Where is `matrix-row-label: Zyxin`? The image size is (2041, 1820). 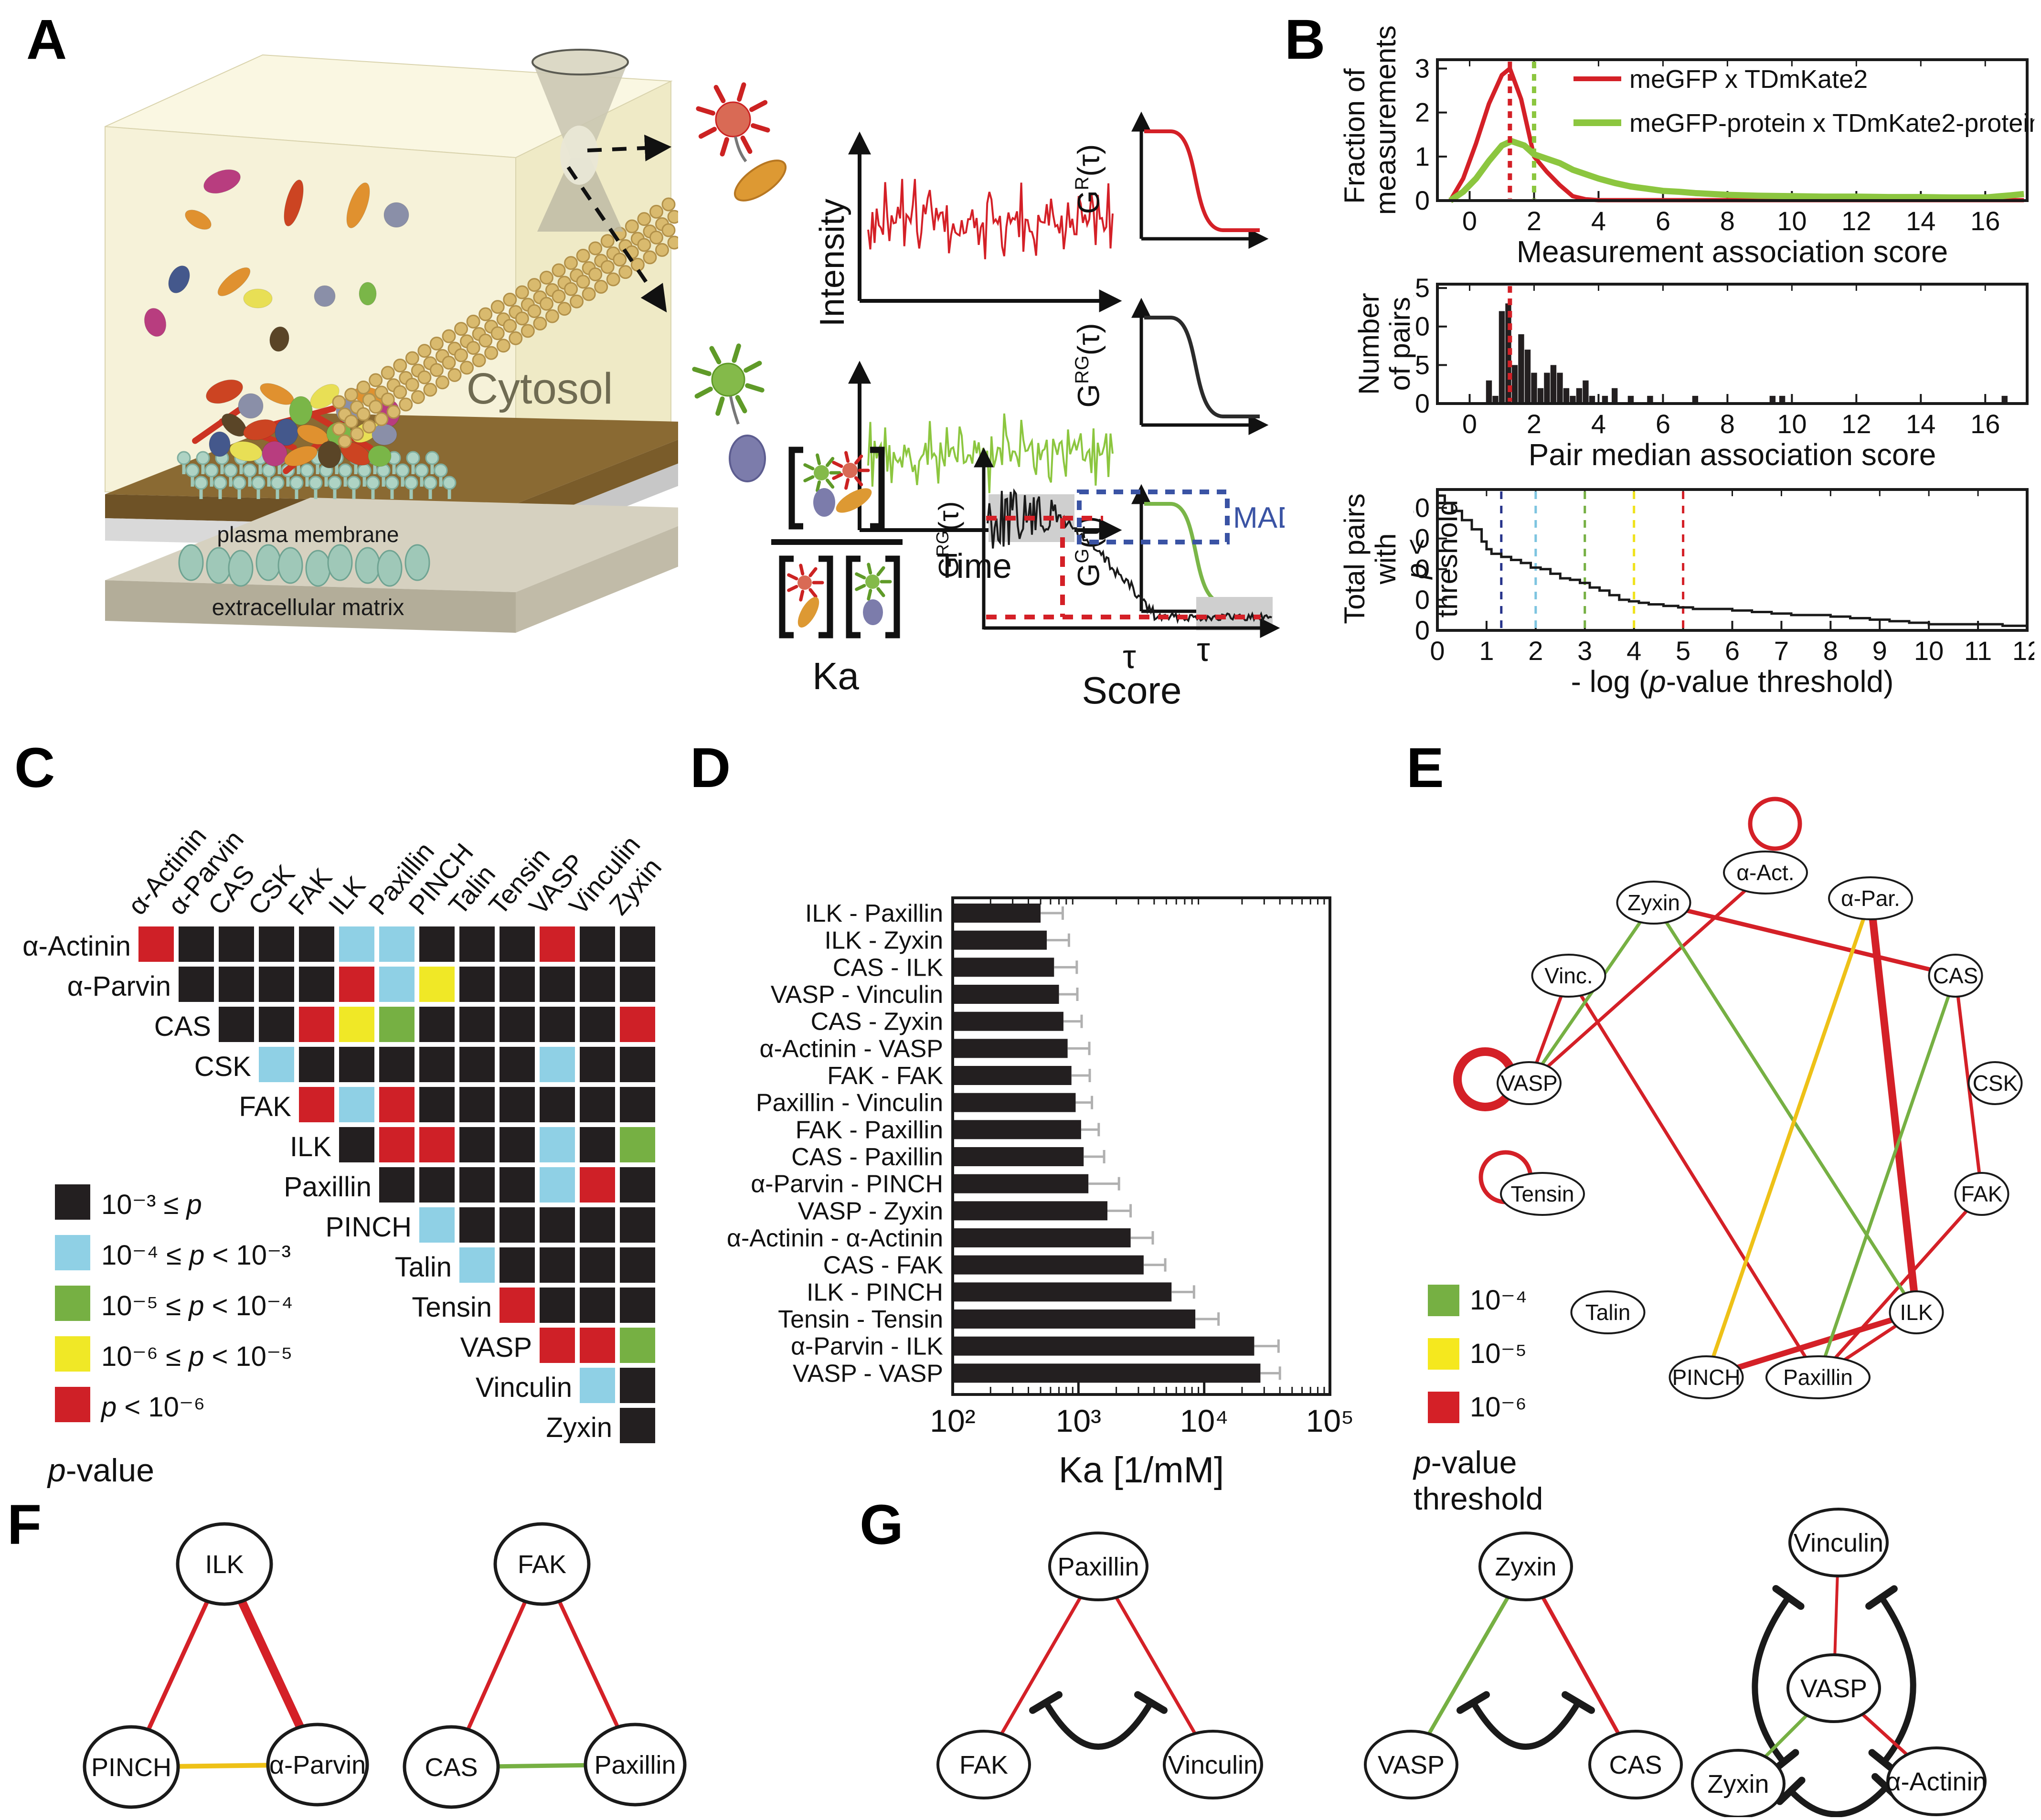 matrix-row-label: Zyxin is located at coordinates (579, 1427).